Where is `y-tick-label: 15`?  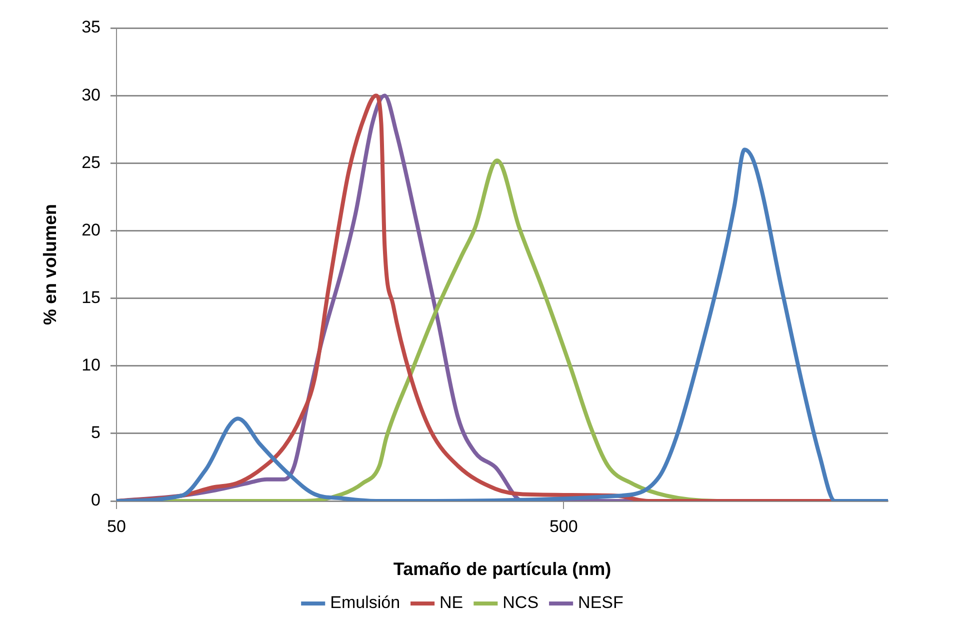
y-tick-label: 15 is located at coordinates (91, 297).